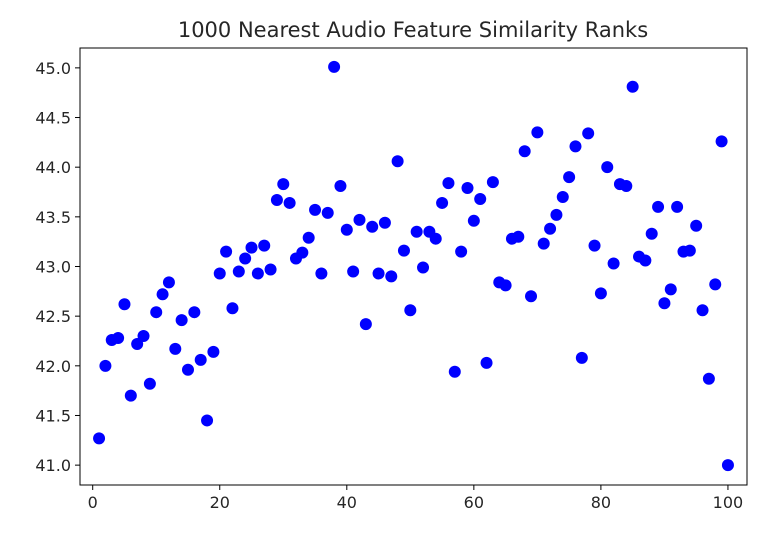  Describe the element at coordinates (347, 502) in the screenshot. I see `x-tick-label: 40` at that location.